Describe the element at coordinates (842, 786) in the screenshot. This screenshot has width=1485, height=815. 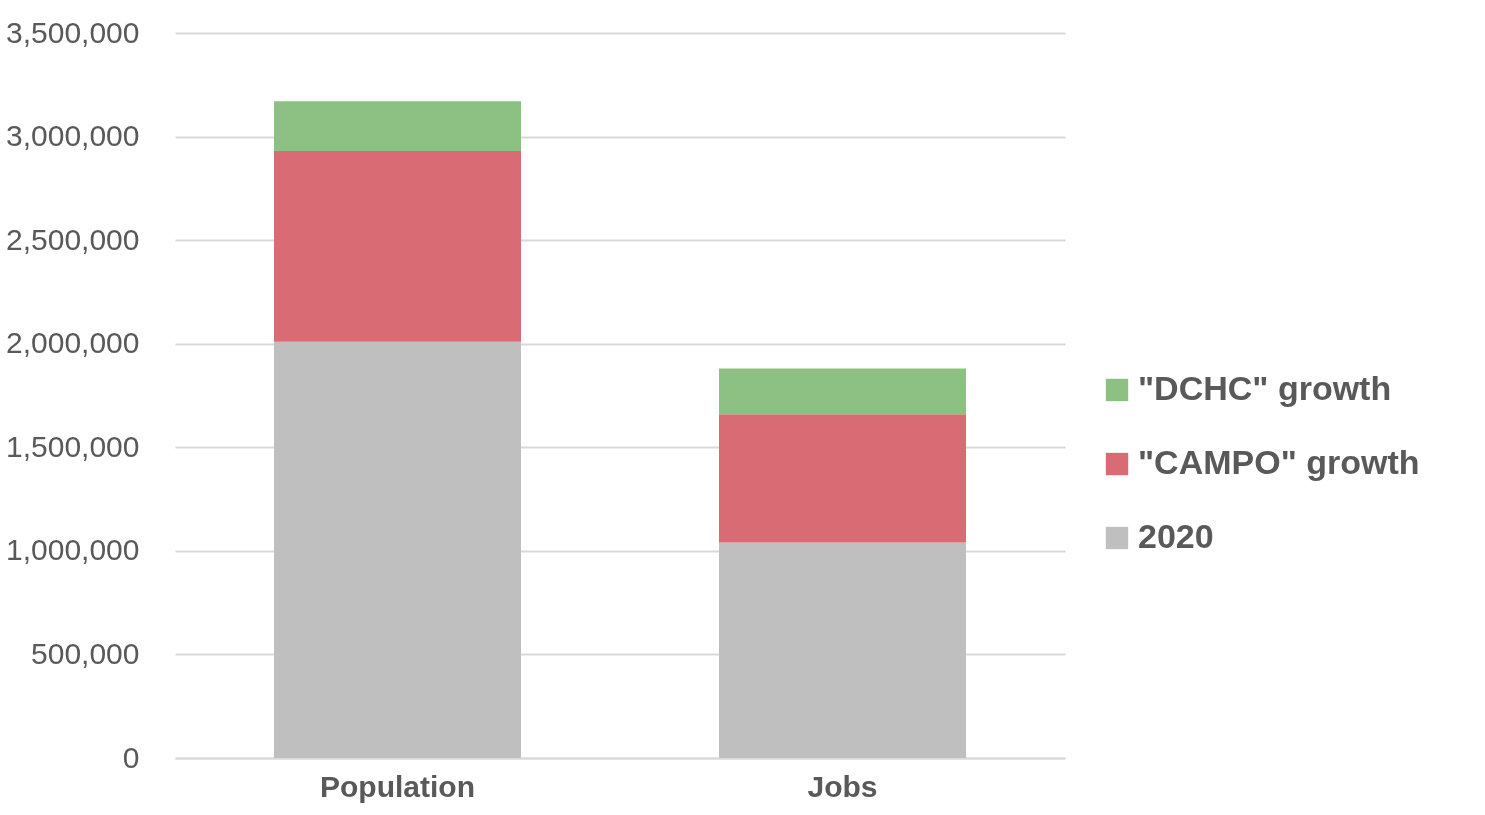
I see `x-tick-label: Jobs` at that location.